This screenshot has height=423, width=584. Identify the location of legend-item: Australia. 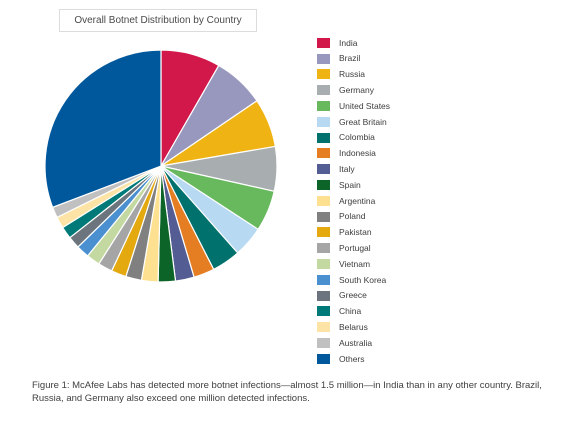
(353, 343).